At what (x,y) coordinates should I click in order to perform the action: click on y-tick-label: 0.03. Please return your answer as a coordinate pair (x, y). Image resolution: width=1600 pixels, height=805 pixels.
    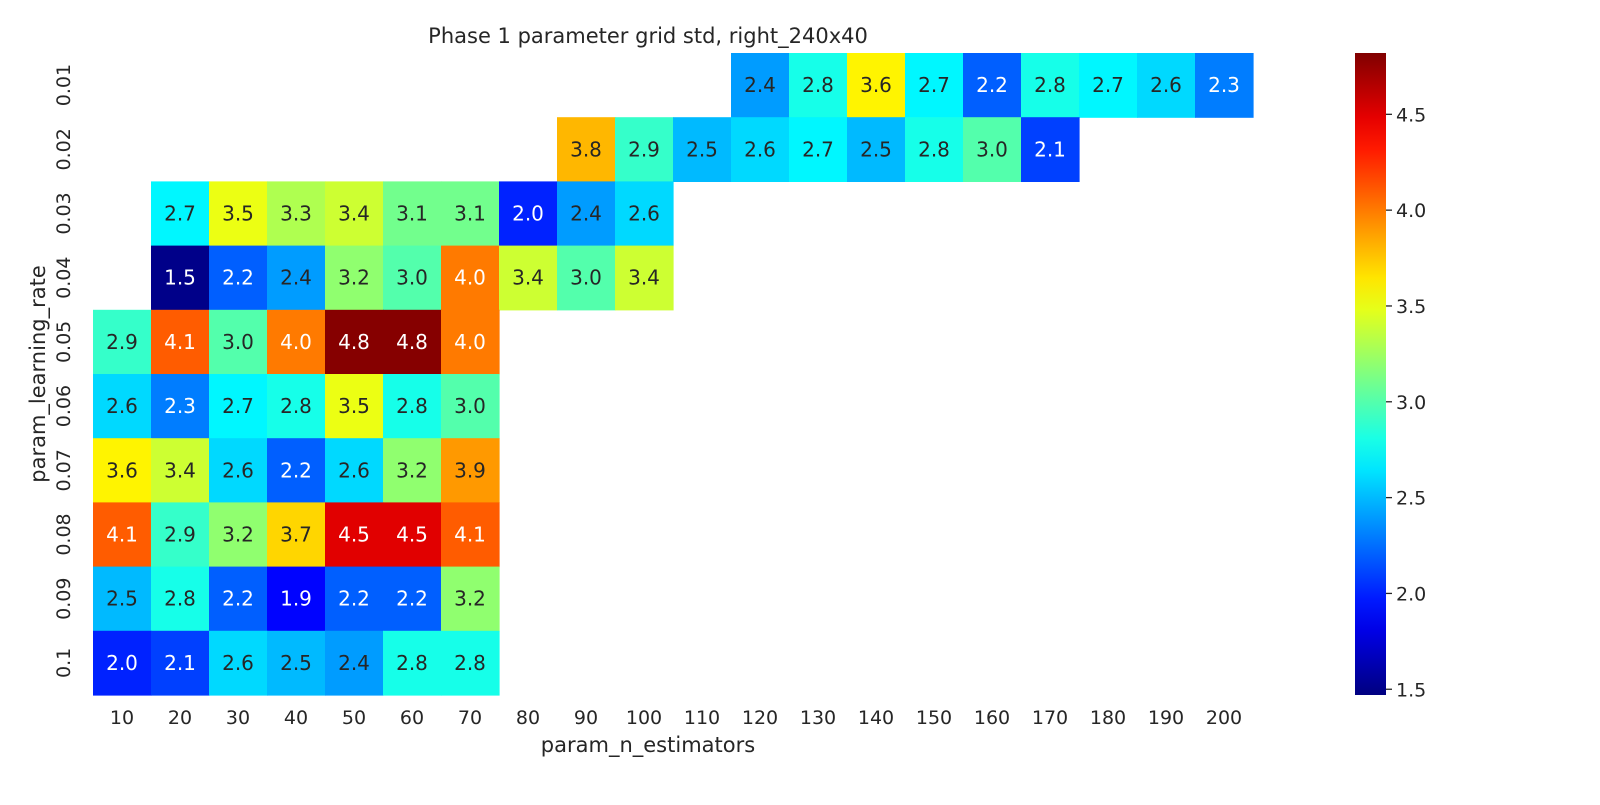
    Looking at the image, I should click on (64, 213).